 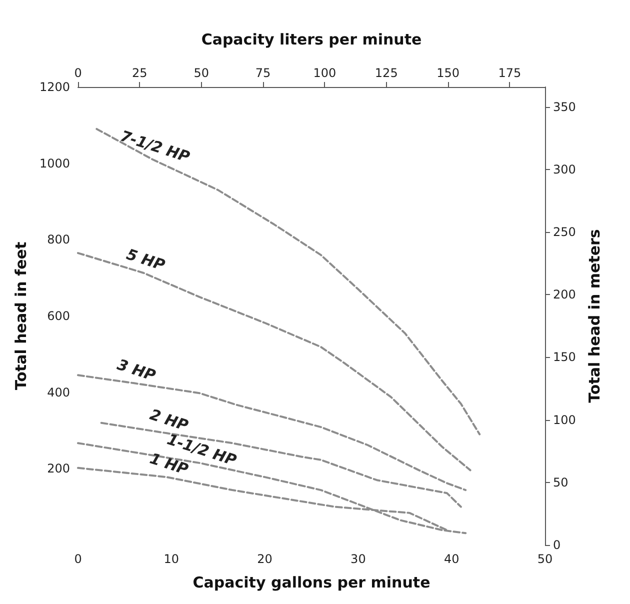 I want to click on x-tick-label: 30, so click(x=358, y=559).